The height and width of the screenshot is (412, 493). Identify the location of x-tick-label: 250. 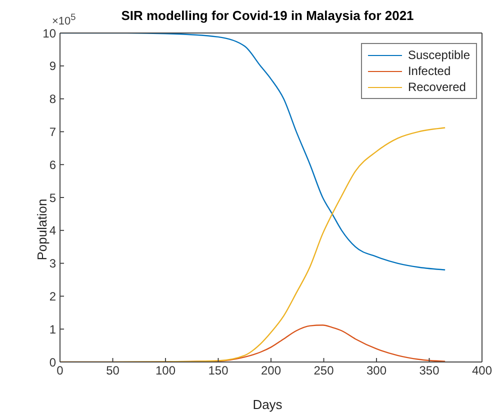
(324, 371).